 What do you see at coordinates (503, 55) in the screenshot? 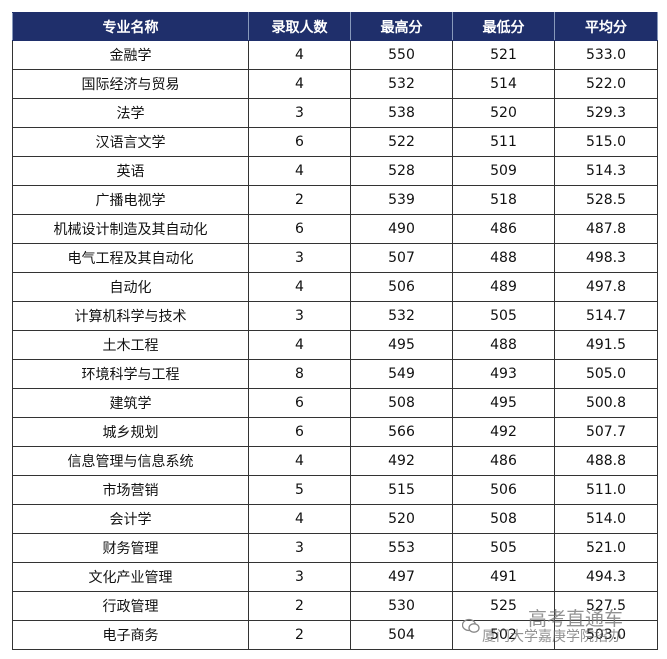
I see `table-cell: 521` at bounding box center [503, 55].